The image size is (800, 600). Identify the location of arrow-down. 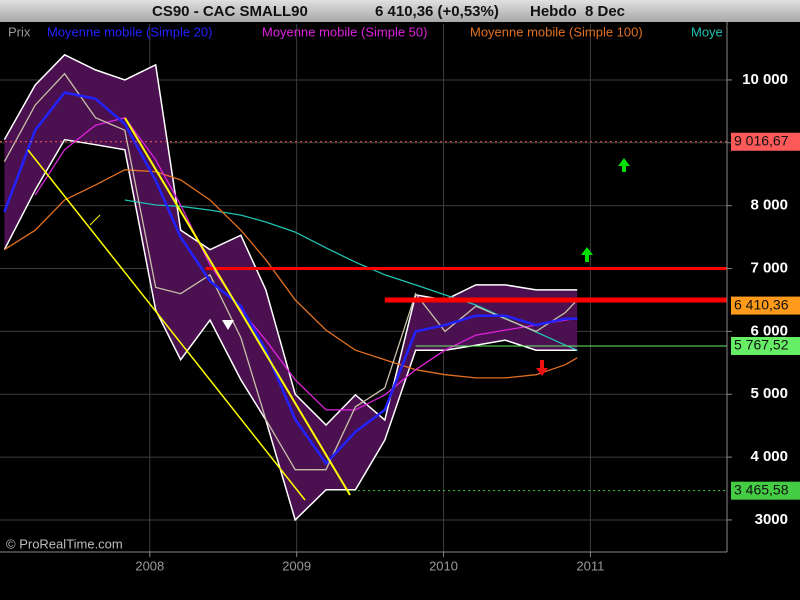
(542, 368).